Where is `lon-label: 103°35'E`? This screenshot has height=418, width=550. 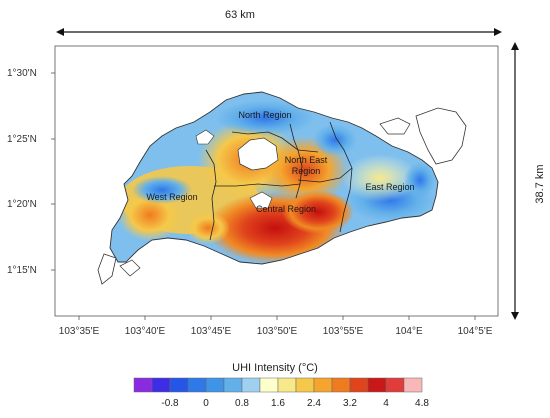 lon-label: 103°35'E is located at coordinates (79, 331).